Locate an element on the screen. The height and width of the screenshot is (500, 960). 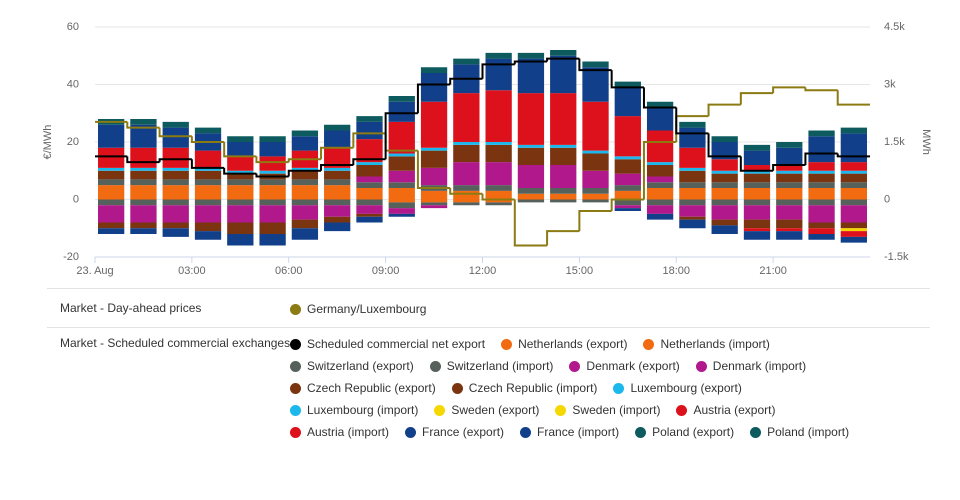
legend-item: Switzerland (import) is located at coordinates (491, 366).